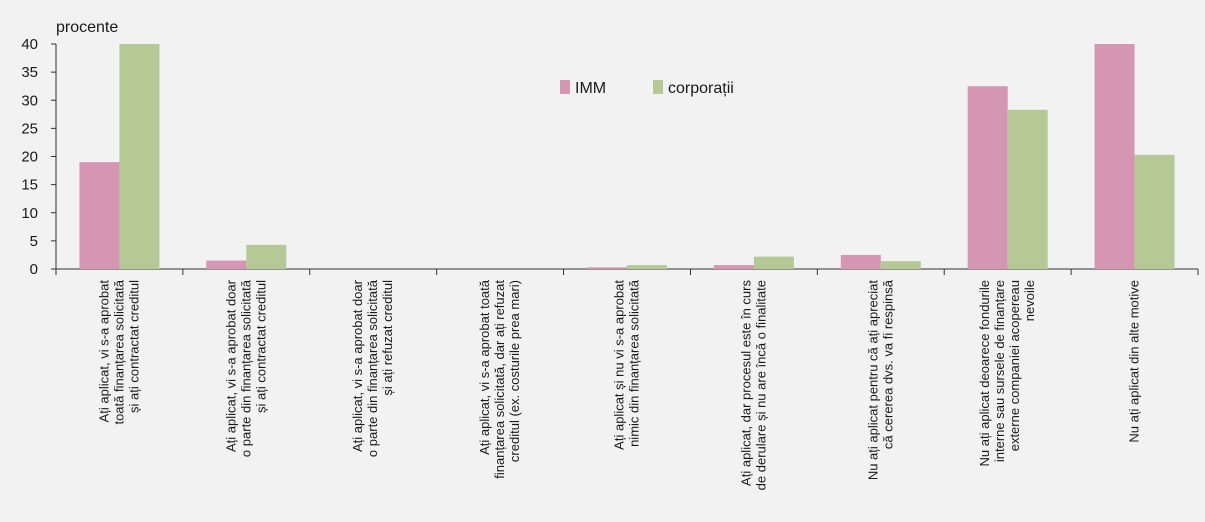 The height and width of the screenshot is (522, 1205). What do you see at coordinates (634, 363) in the screenshot?
I see `category-label-line: nimic din finanțarea solicitată` at bounding box center [634, 363].